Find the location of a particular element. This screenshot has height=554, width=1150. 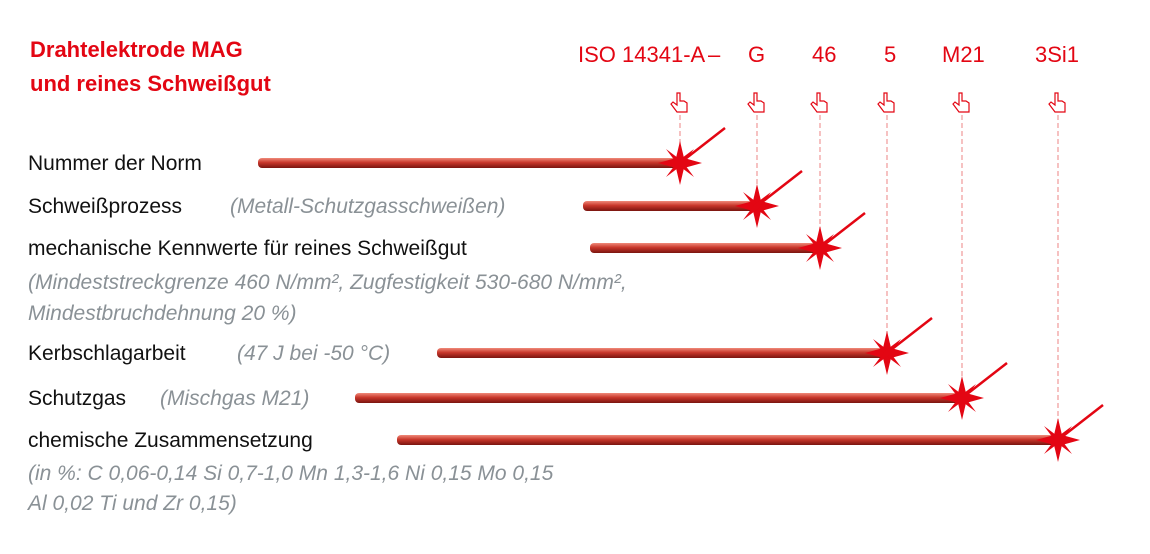

row-label: Kerbschlagarbeit is located at coordinates (107, 353).